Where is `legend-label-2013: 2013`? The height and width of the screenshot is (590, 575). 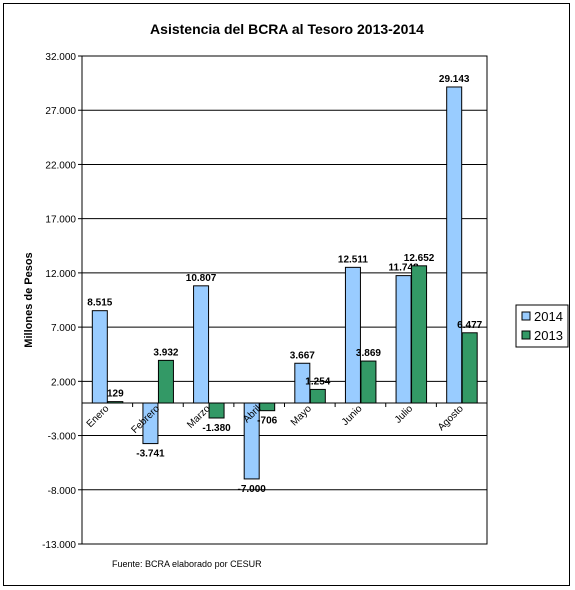
legend-label-2013: 2013 is located at coordinates (548, 335).